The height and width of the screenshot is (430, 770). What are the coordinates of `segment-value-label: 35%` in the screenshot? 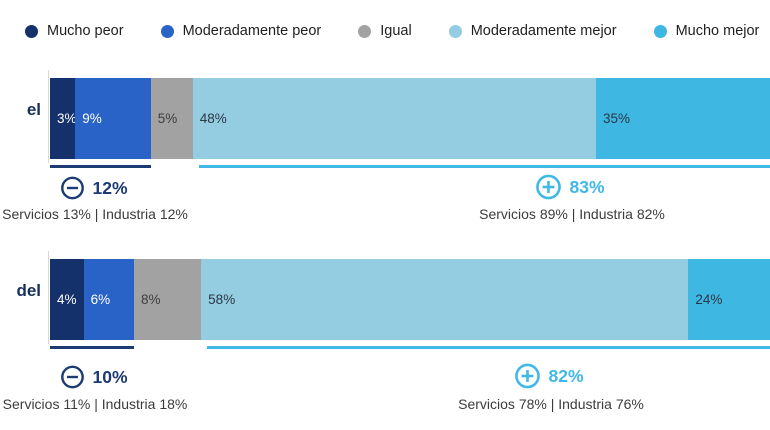 It's located at (616, 118).